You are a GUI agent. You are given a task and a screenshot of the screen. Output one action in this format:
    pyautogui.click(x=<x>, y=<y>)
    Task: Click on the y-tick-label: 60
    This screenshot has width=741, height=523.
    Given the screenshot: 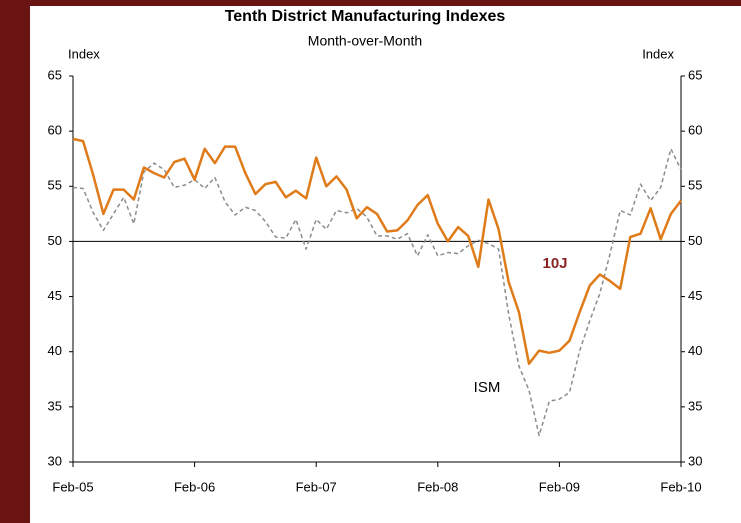 What is the action you would take?
    pyautogui.click(x=55, y=130)
    